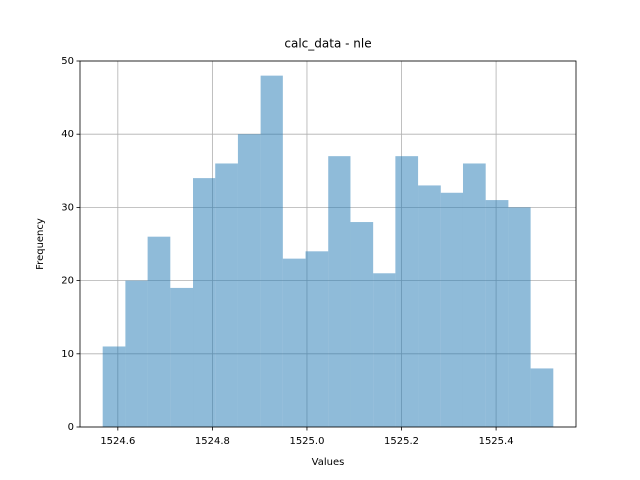 The width and height of the screenshot is (640, 480). What do you see at coordinates (212, 441) in the screenshot?
I see `x-tick-label: 1524.8` at bounding box center [212, 441].